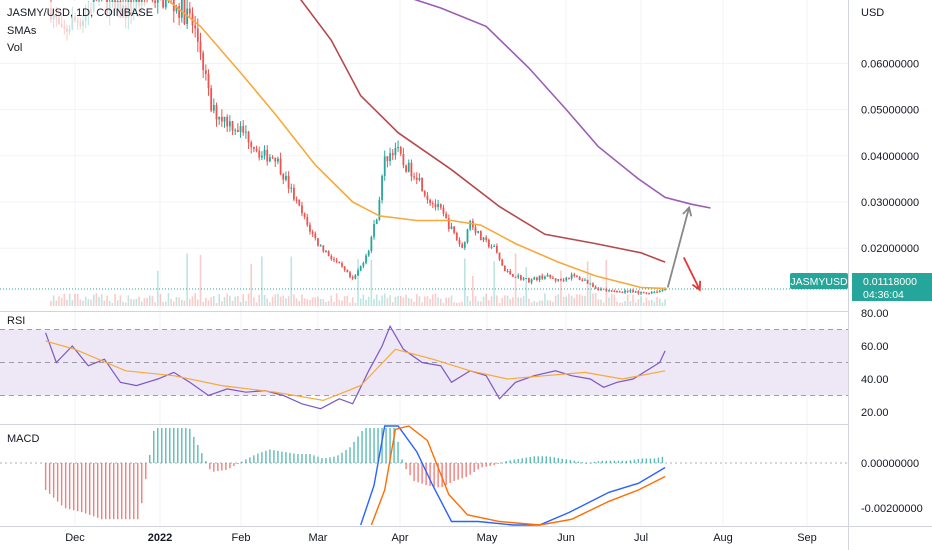  Describe the element at coordinates (22, 31) in the screenshot. I see `indicator-label-smas: SMAs` at that location.